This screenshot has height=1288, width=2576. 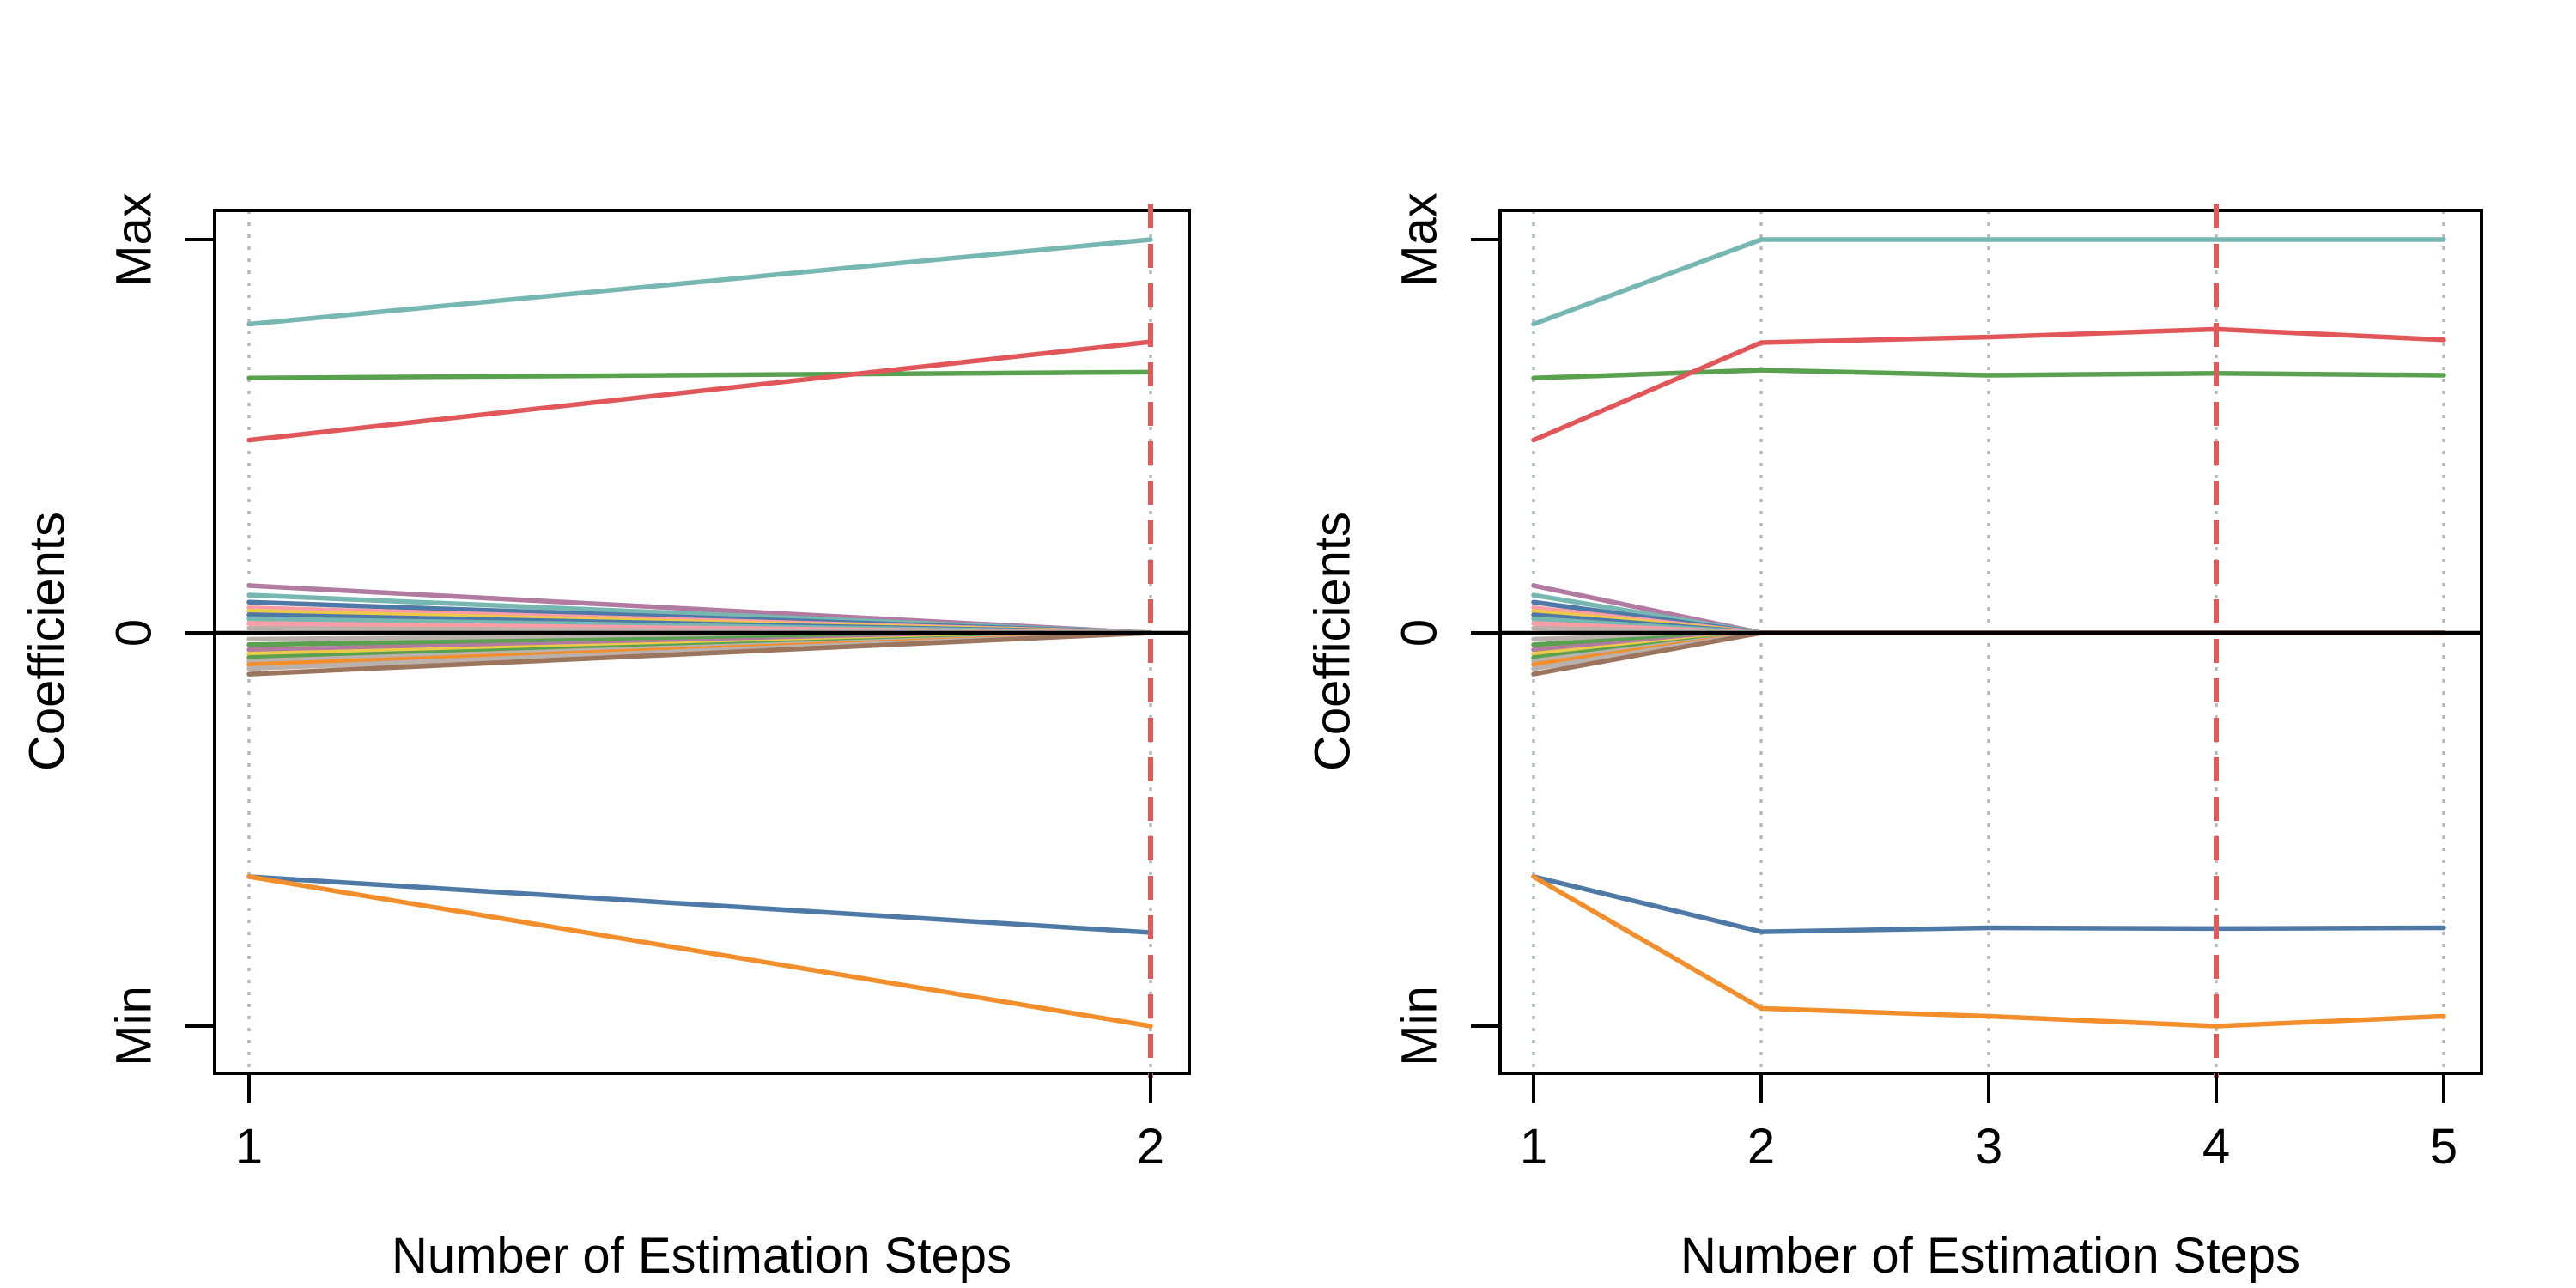 What do you see at coordinates (2216, 1147) in the screenshot?
I see `x-tick-label: 4` at bounding box center [2216, 1147].